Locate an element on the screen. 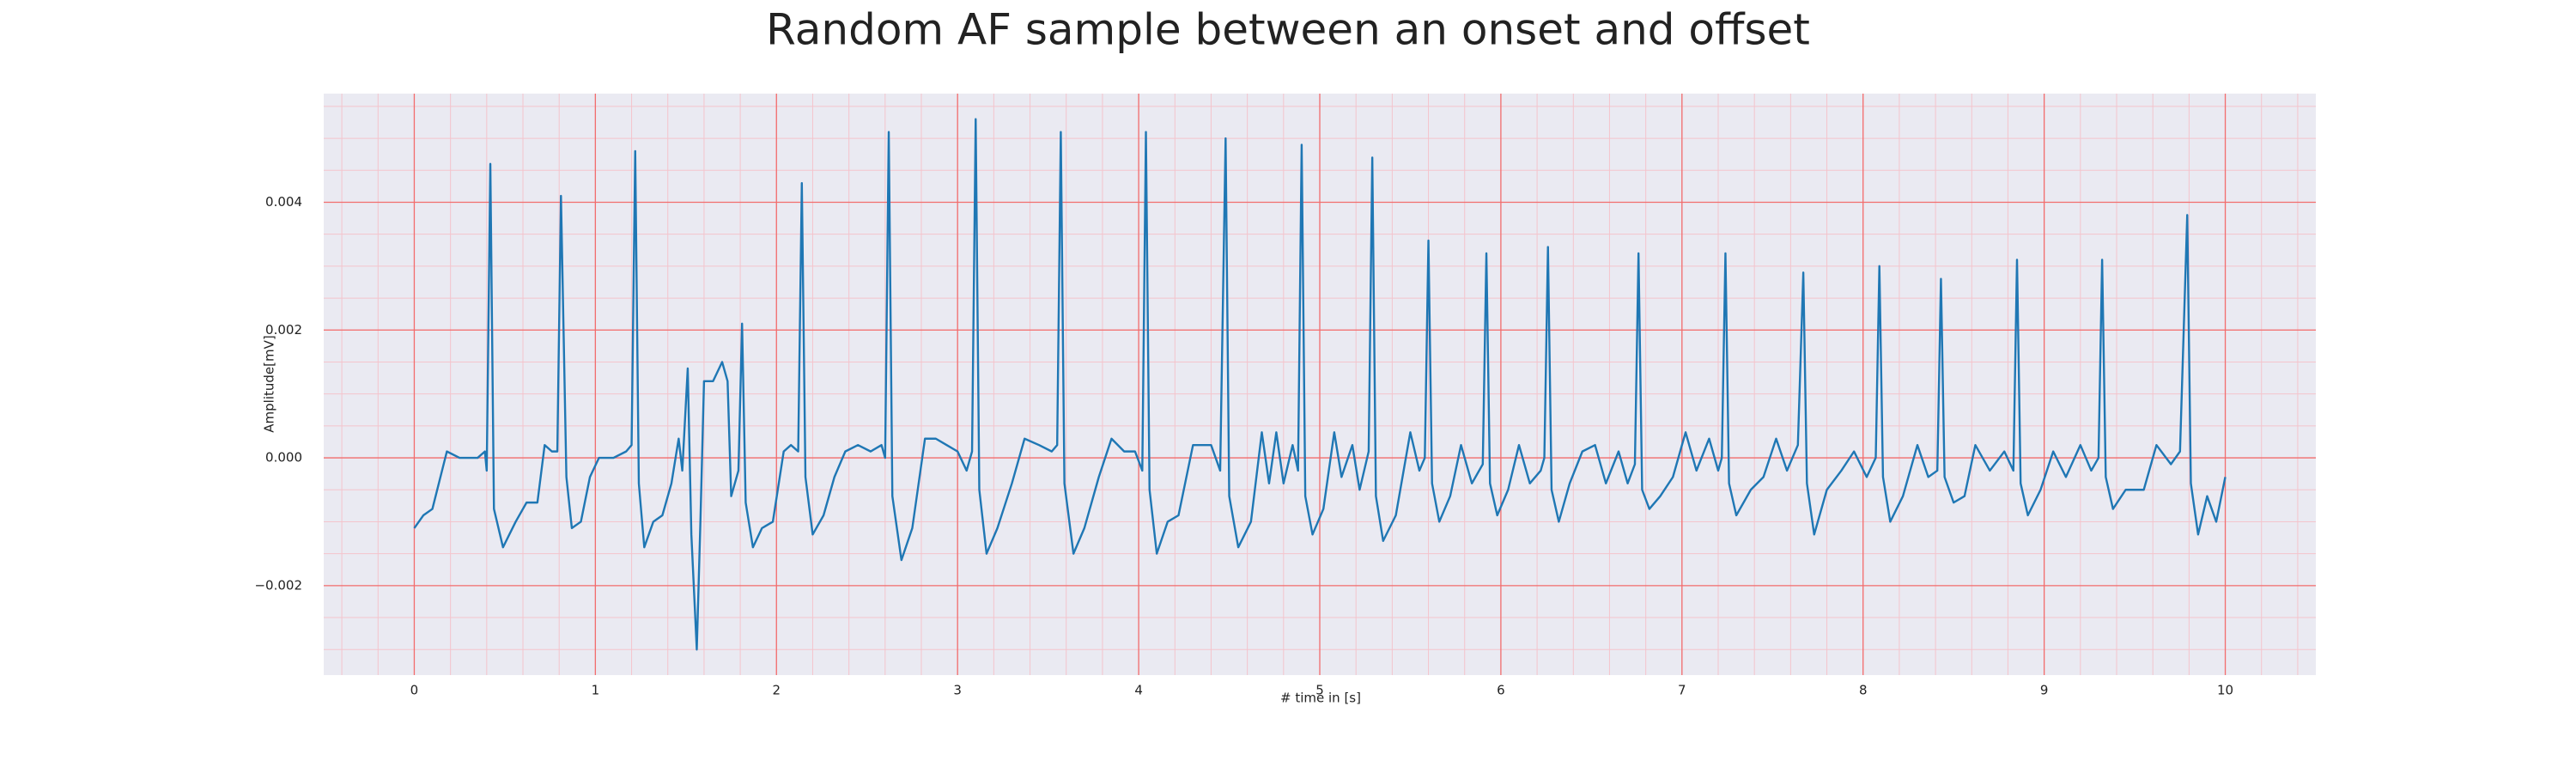 The width and height of the screenshot is (2576, 773). x-tick-label: 3 is located at coordinates (958, 690).